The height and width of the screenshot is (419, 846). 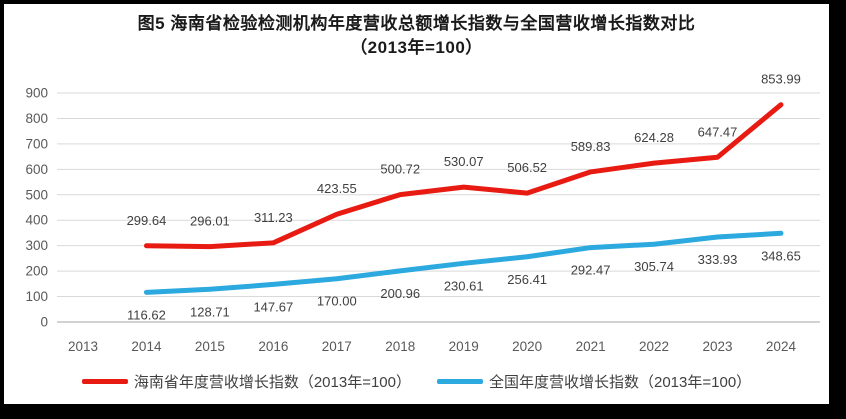 I want to click on hainan-line-swatch, so click(x=104, y=381).